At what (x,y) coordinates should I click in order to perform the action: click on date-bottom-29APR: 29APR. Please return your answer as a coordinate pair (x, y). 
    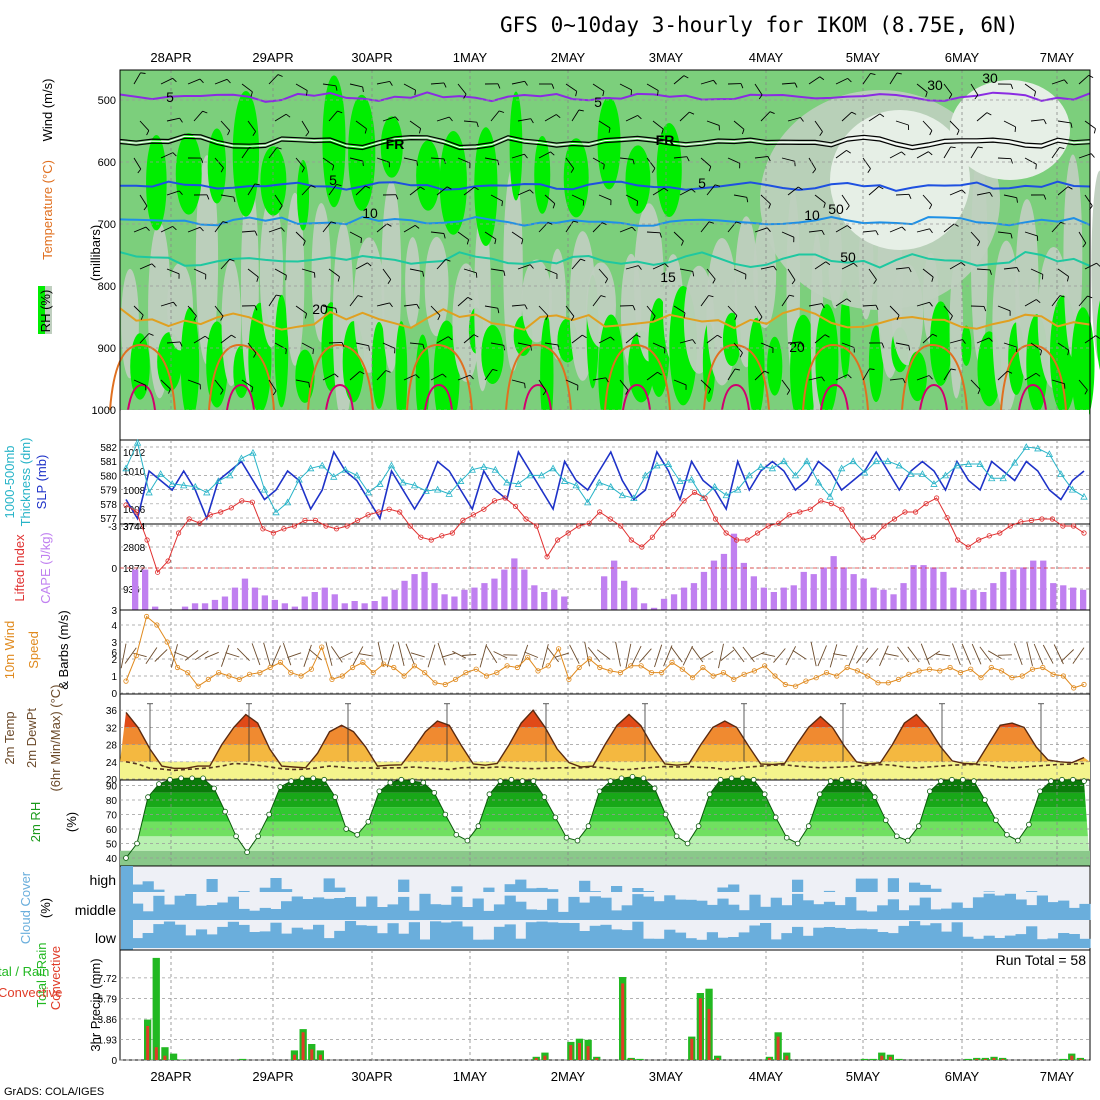
    Looking at the image, I should click on (272, 1076).